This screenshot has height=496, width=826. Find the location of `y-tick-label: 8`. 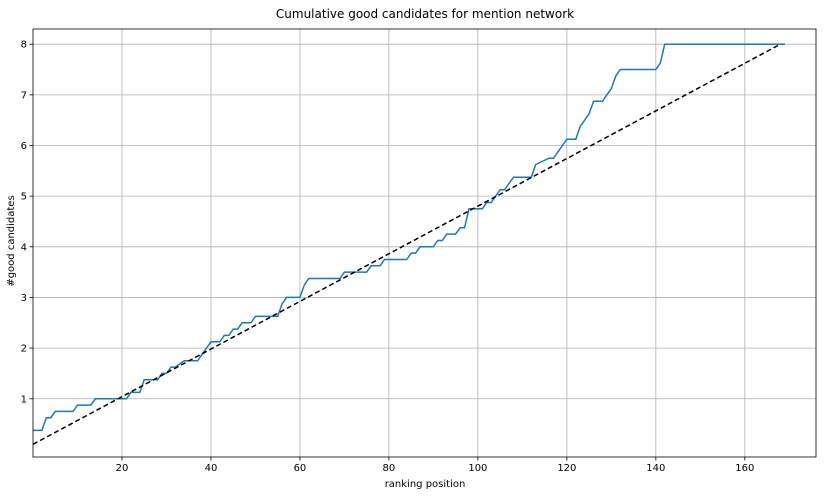

y-tick-label: 8 is located at coordinates (24, 45).